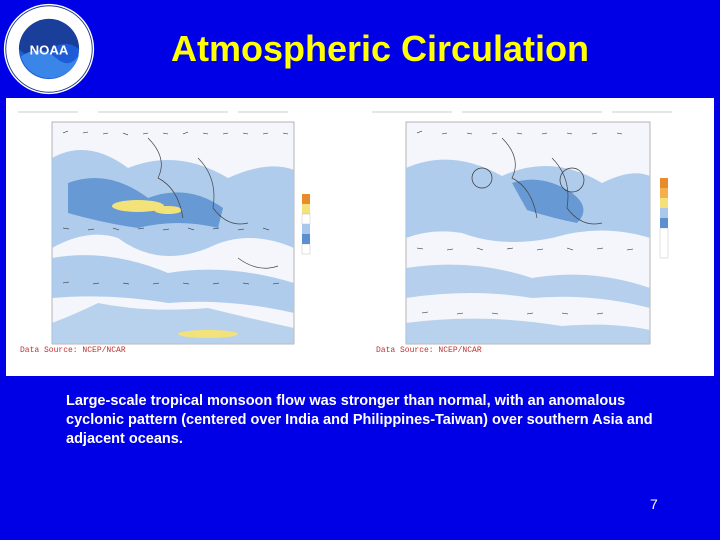 Image resolution: width=720 pixels, height=540 pixels. I want to click on page-number: 7, so click(654, 504).